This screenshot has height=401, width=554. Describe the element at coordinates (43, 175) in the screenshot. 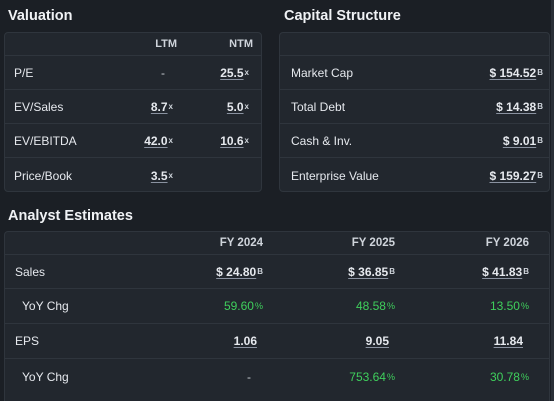

I see `price-book-label: Price/Book` at that location.